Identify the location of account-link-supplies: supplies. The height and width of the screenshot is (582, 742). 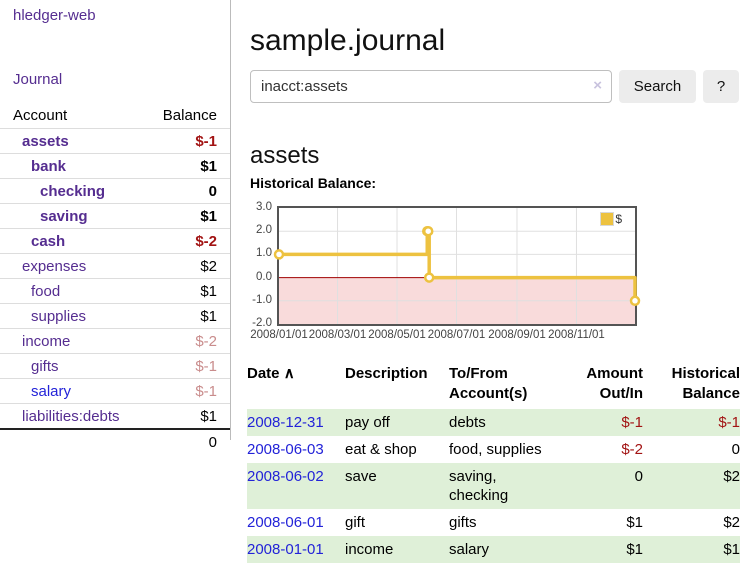
(59, 316).